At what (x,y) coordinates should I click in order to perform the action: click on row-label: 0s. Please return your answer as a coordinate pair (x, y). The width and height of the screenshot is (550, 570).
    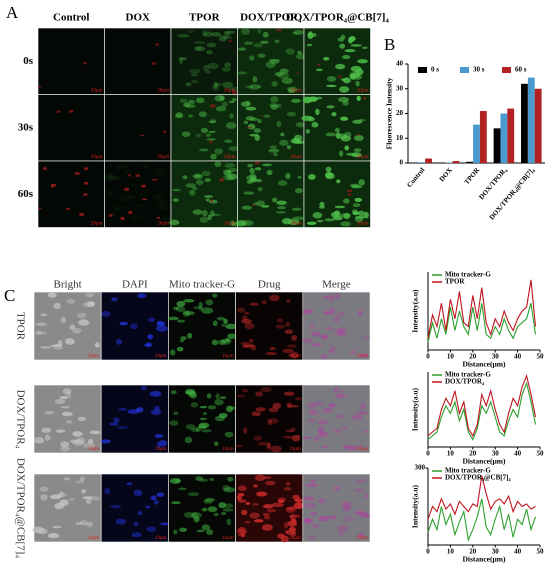
    Looking at the image, I should click on (28, 61).